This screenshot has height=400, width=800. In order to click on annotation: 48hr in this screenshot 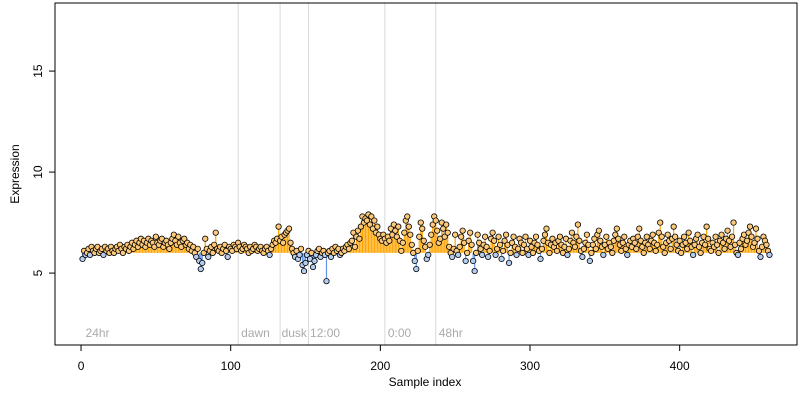, I will do `click(451, 333)`.